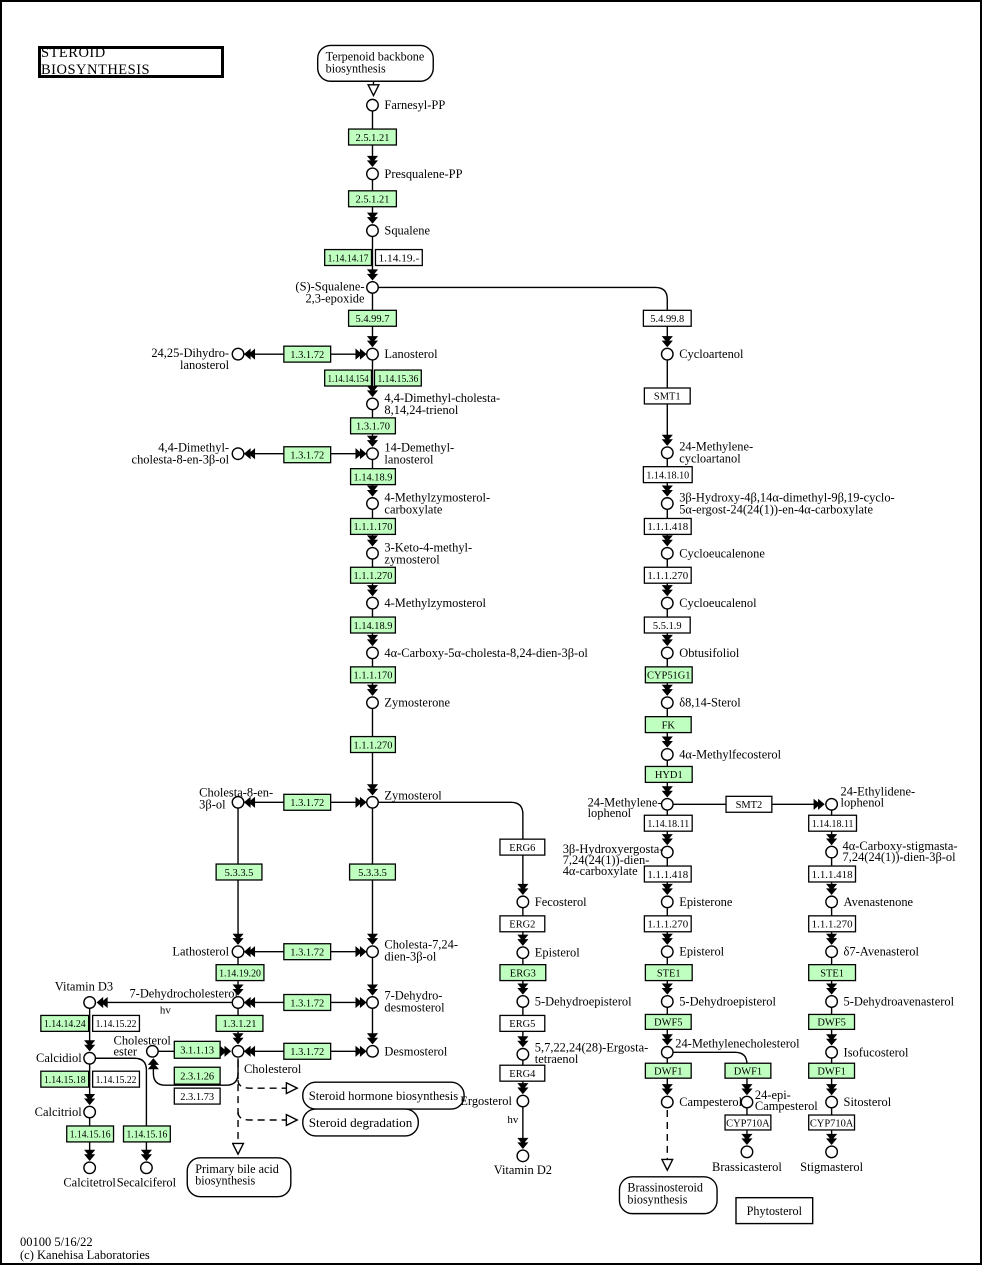 This screenshot has height=1265, width=982. What do you see at coordinates (749, 804) in the screenshot?
I see `enzyme-box-SMT2` at bounding box center [749, 804].